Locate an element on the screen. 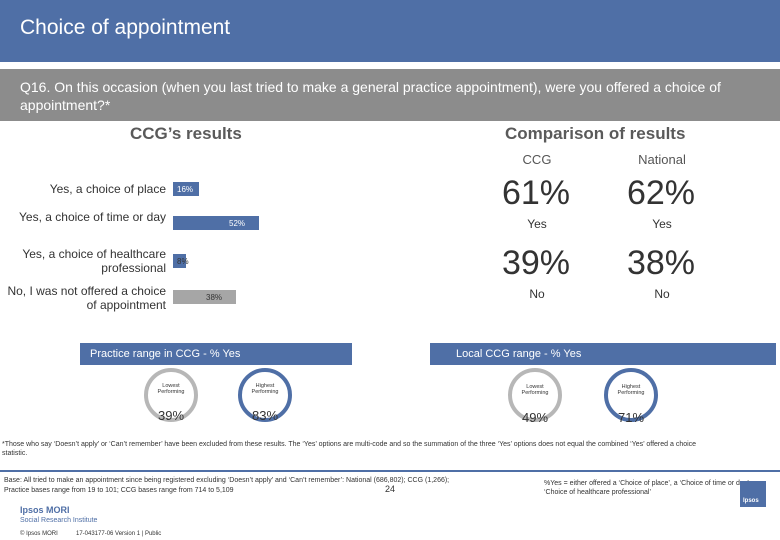 This screenshot has height=540, width=780. bar-value-label: 52% is located at coordinates (237, 223).